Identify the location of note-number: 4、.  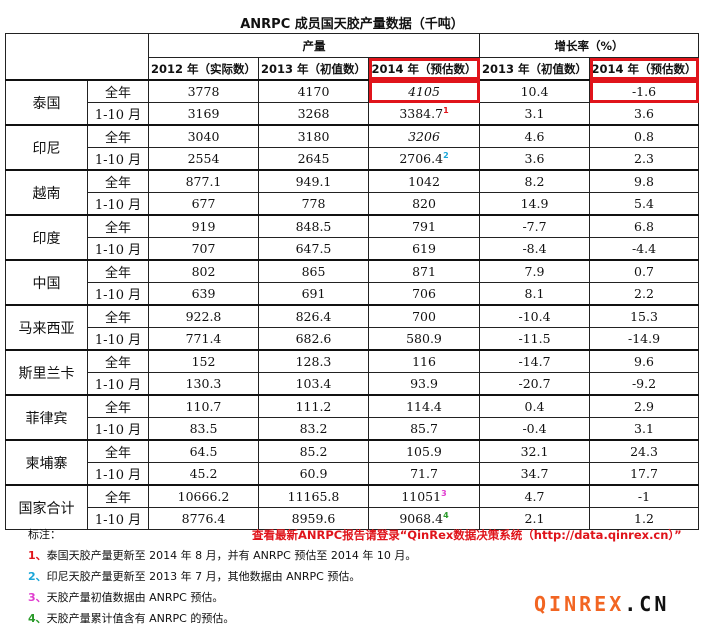
(37, 618).